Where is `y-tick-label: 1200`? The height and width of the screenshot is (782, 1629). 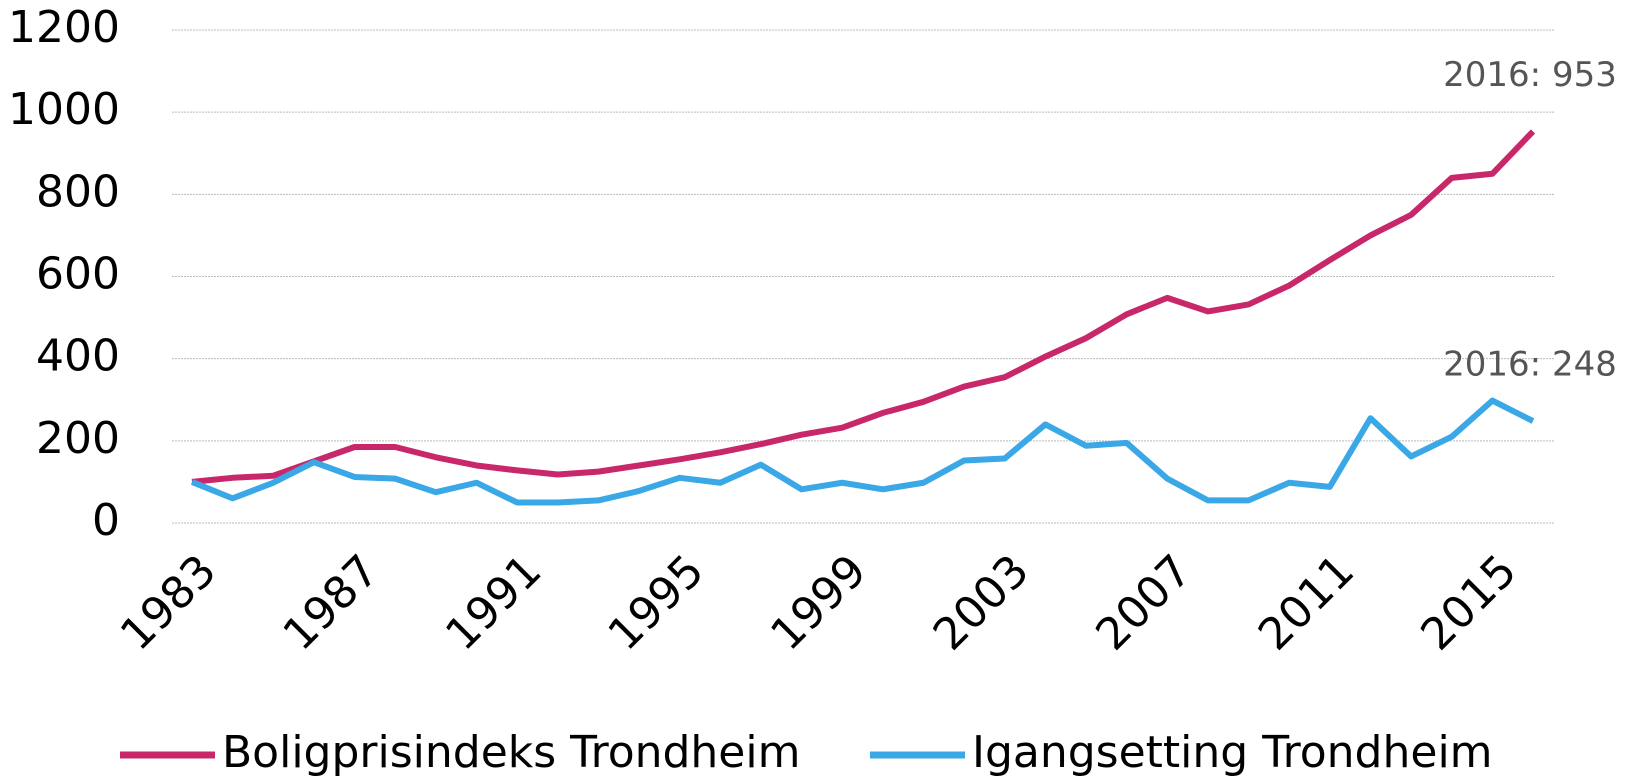
y-tick-label: 1200 is located at coordinates (64, 27).